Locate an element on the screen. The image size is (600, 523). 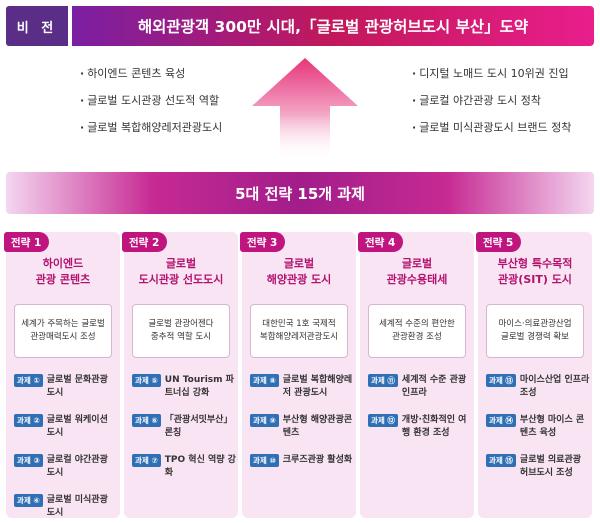
task-text: 글로컬 야간관광 도시 is located at coordinates (77, 466).